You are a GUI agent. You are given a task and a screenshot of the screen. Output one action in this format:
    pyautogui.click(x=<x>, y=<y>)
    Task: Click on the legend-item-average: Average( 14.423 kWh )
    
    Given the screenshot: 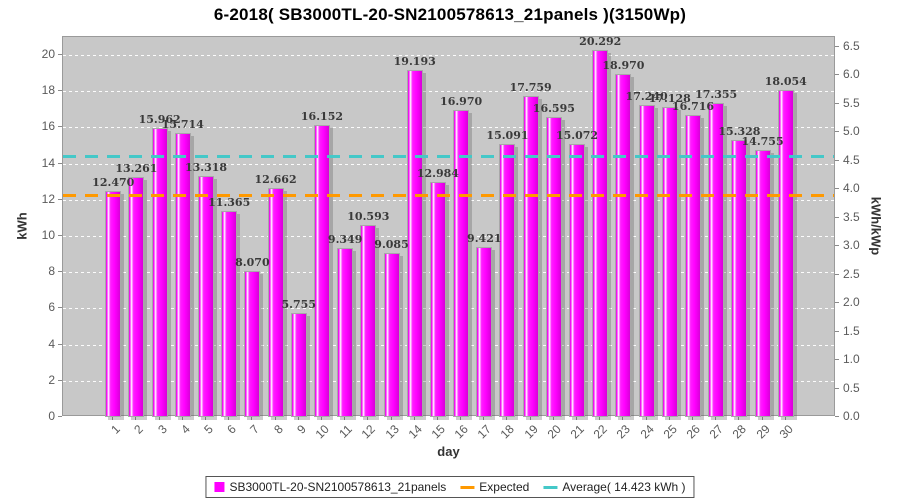 What is the action you would take?
    pyautogui.click(x=614, y=487)
    